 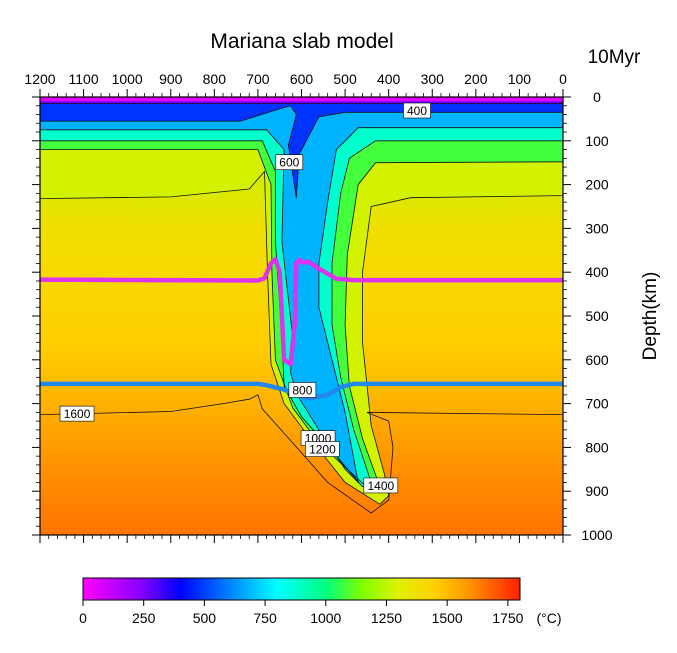 I want to click on colorbar-tick-label: 250, so click(x=144, y=618).